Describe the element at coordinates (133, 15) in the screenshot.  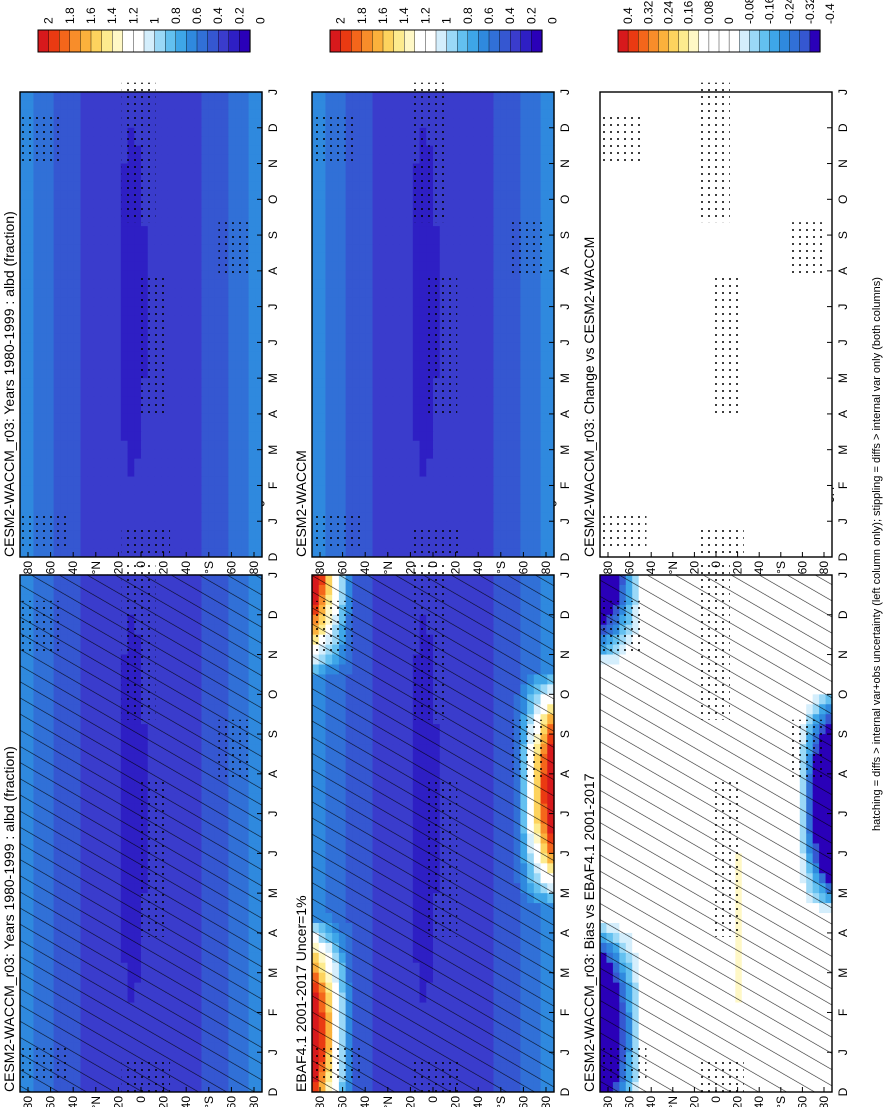
I see `colorbar-label: 1.2` at that location.